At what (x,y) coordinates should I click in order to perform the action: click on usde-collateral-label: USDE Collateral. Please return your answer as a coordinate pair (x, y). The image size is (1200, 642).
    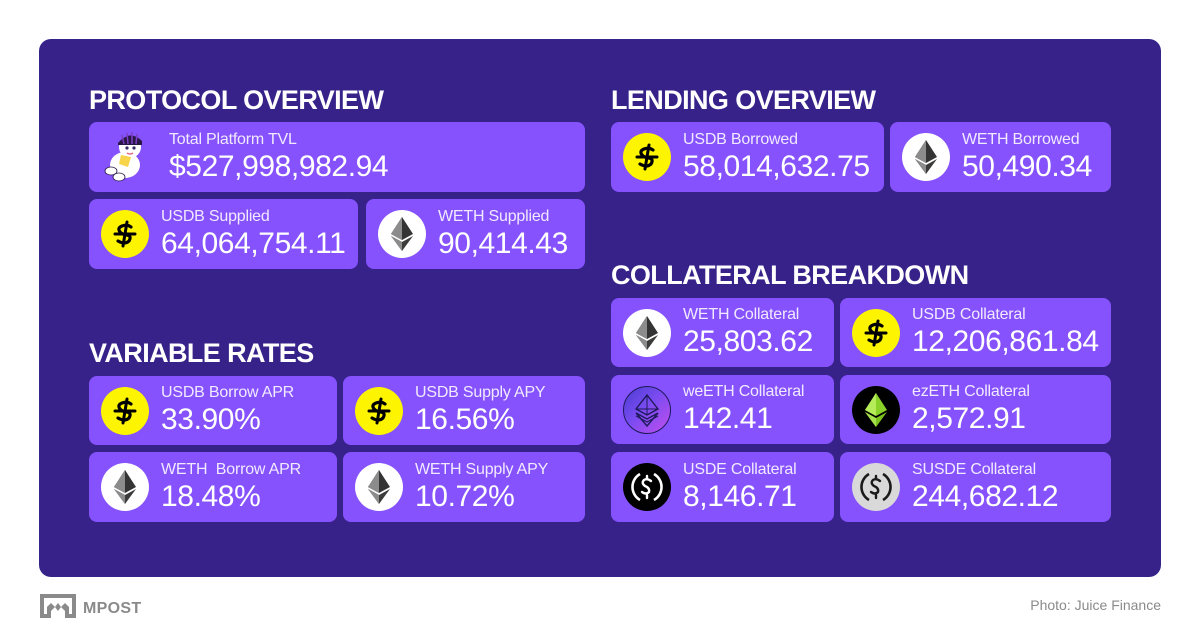
    Looking at the image, I should click on (740, 469).